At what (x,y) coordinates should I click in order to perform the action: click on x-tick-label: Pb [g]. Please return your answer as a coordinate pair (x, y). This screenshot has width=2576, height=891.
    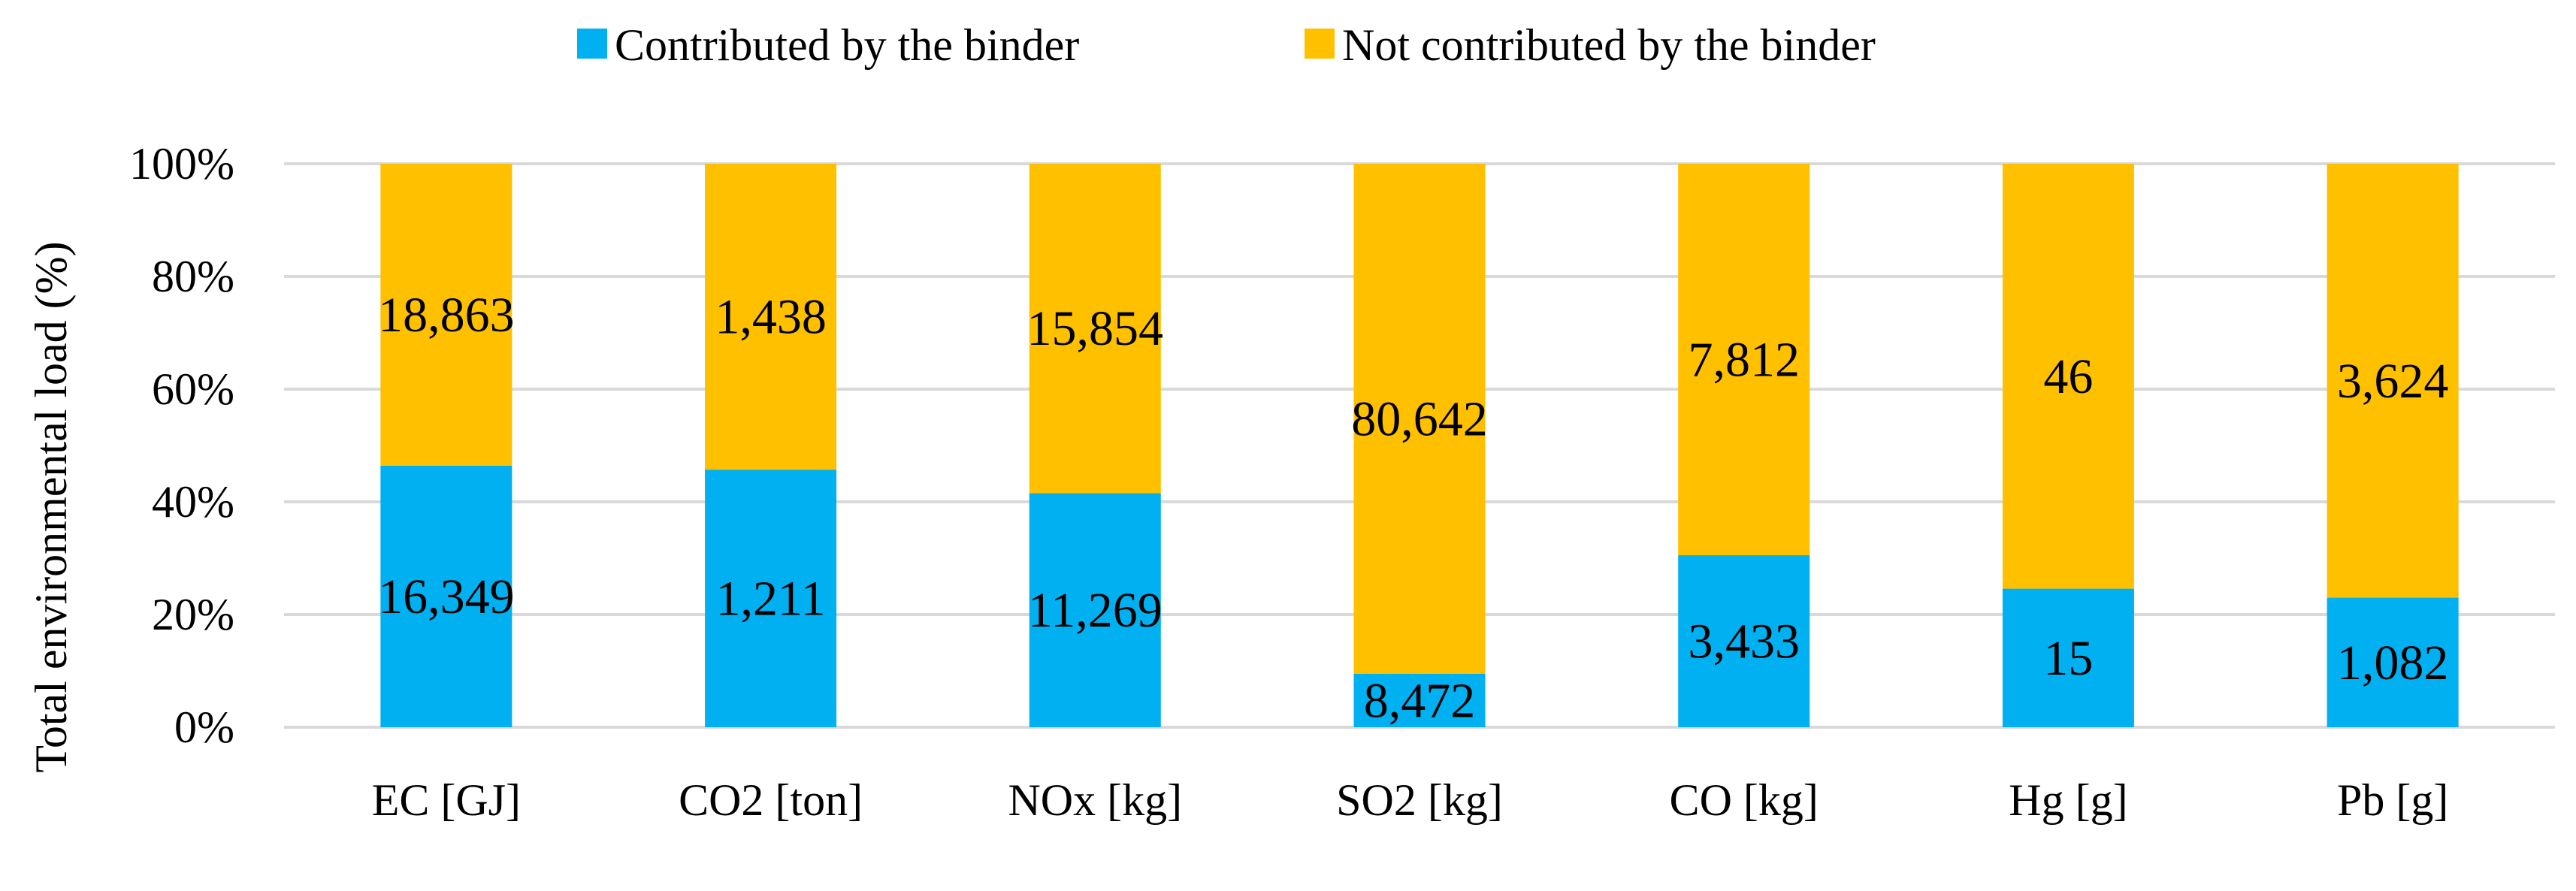
    Looking at the image, I should click on (2392, 800).